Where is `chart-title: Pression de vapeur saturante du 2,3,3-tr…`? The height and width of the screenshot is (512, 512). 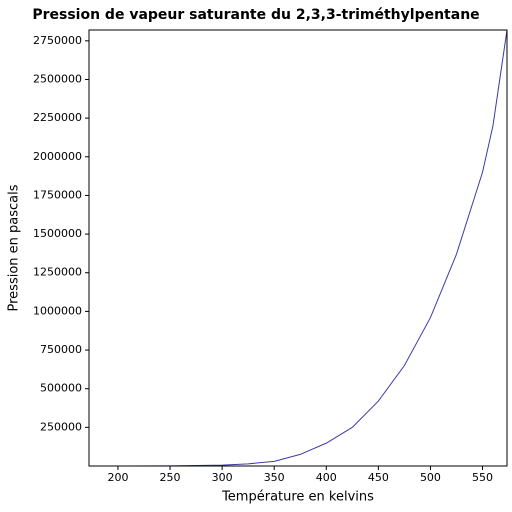
chart-title: Pression de vapeur saturante du 2,3,3-tr… is located at coordinates (255, 15).